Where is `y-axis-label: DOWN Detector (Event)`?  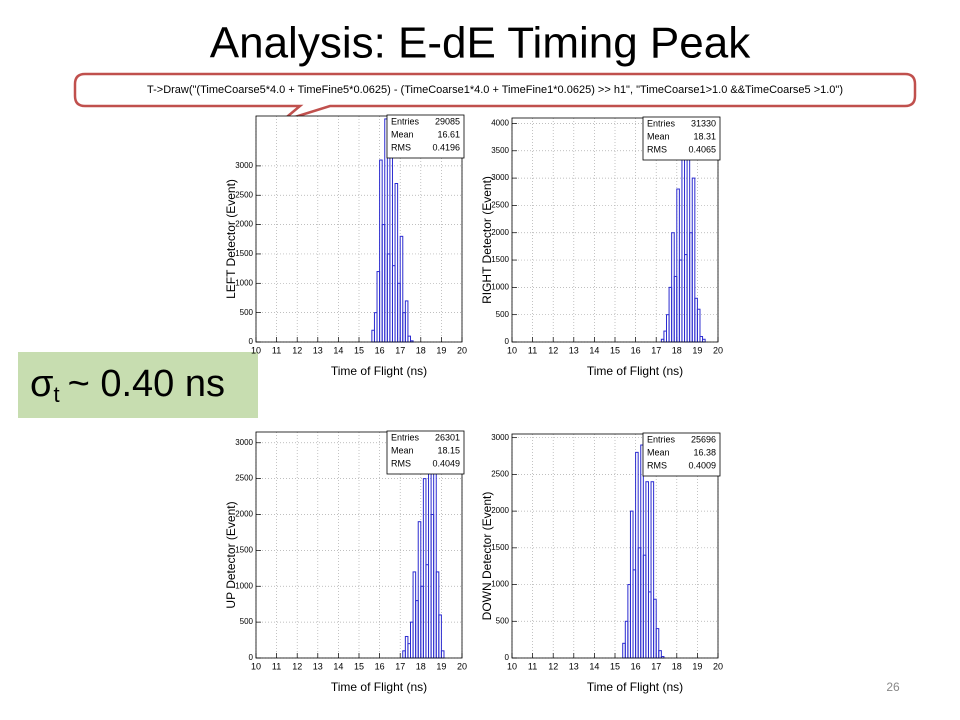 y-axis-label: DOWN Detector (Event) is located at coordinates (487, 556).